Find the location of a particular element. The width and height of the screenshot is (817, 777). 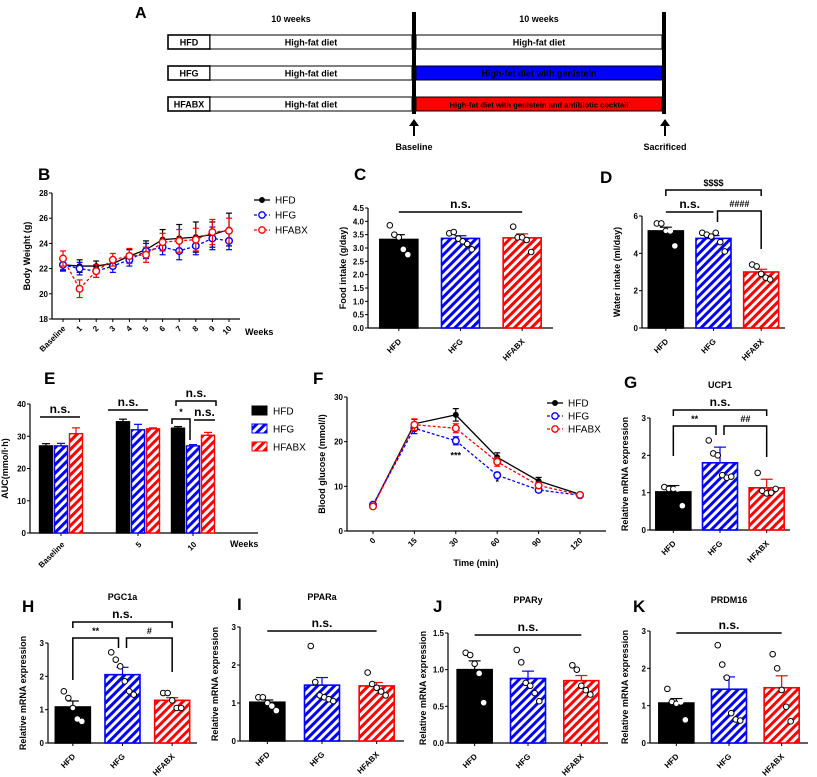

legend-label: HFG is located at coordinates (283, 430).